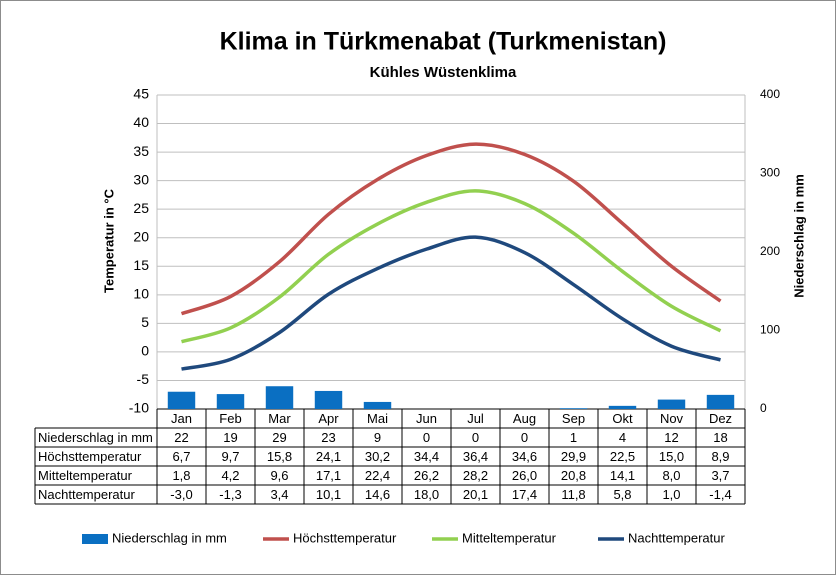 Image resolution: width=836 pixels, height=575 pixels. What do you see at coordinates (770, 173) in the screenshot?
I see `y2-tick-label: 300` at bounding box center [770, 173].